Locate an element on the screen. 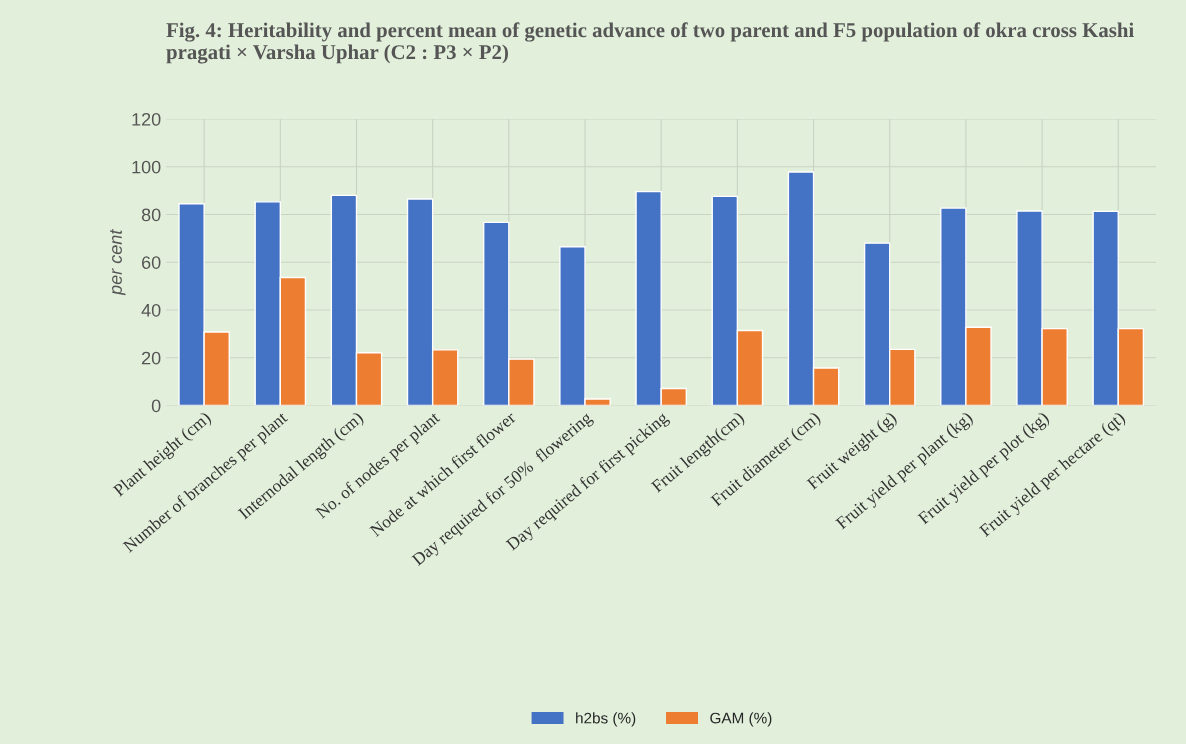 The image size is (1186, 744). y-tick-label: 100 is located at coordinates (146, 167).